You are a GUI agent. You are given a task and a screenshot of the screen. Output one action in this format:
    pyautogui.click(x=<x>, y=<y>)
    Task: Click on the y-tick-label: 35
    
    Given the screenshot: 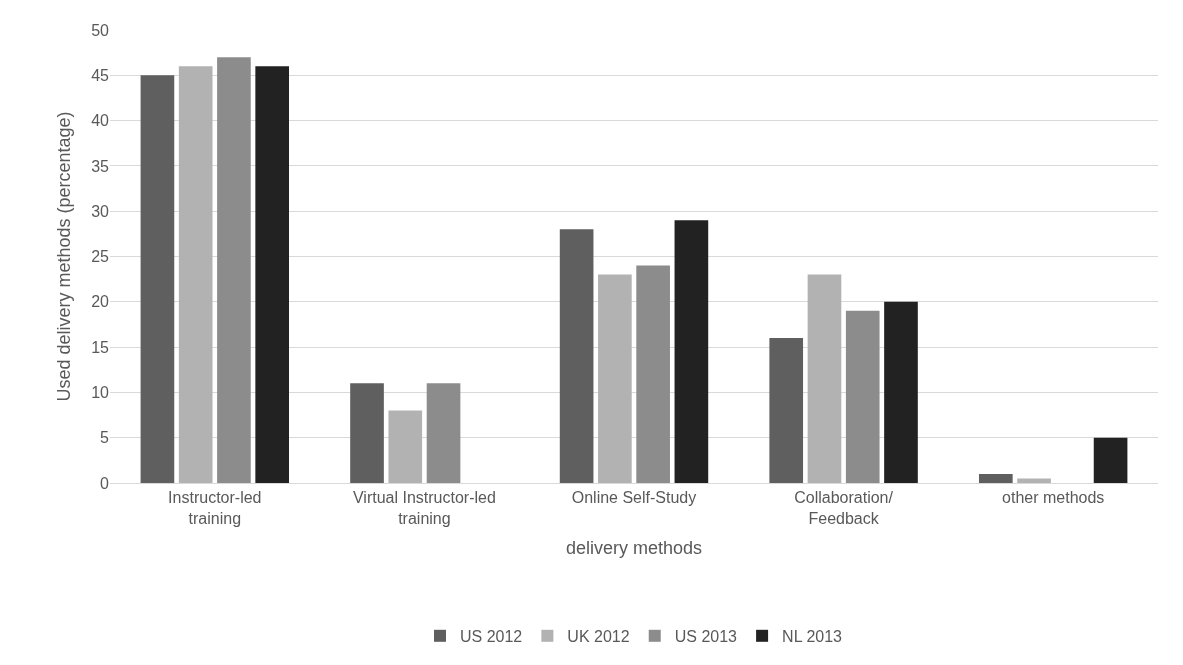 What is the action you would take?
    pyautogui.click(x=100, y=166)
    